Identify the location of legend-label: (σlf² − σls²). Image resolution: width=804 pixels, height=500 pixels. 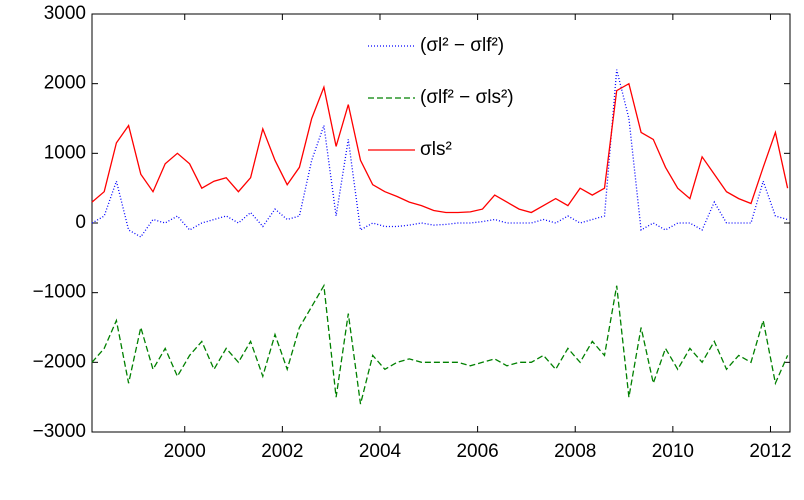
(467, 97).